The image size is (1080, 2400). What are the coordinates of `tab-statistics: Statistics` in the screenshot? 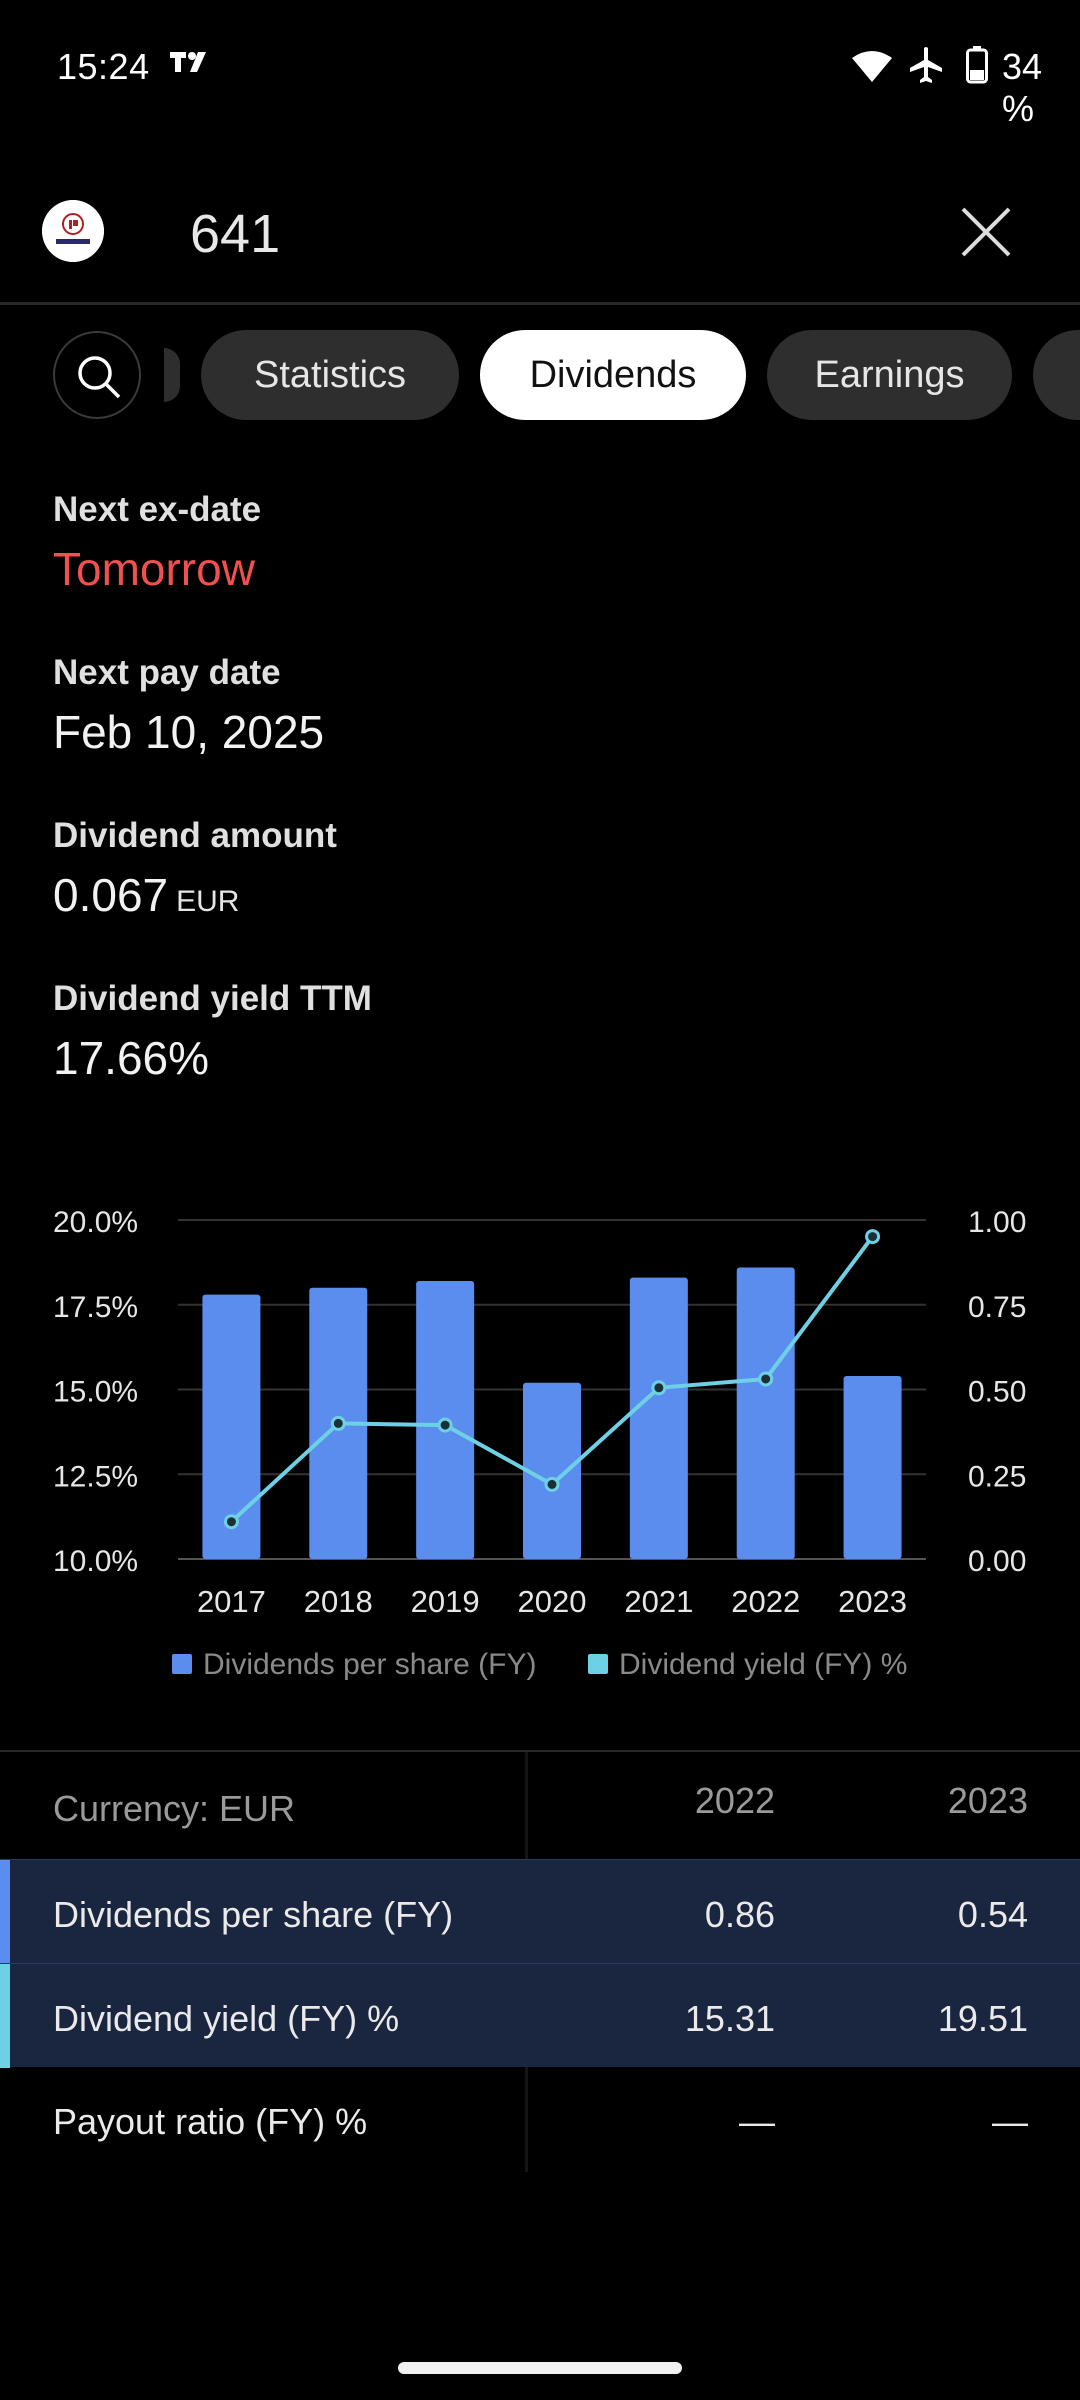 It's located at (330, 375).